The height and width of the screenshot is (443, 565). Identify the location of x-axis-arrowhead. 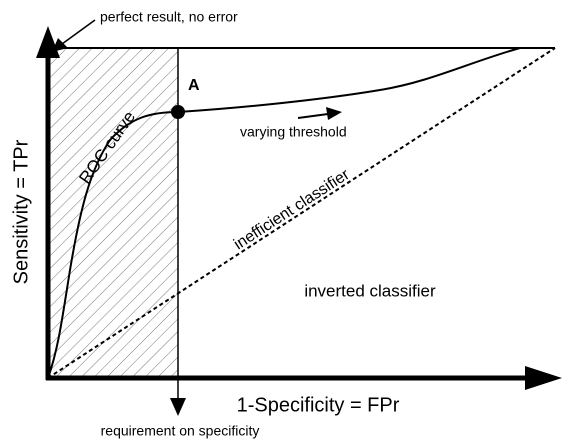
(543, 378).